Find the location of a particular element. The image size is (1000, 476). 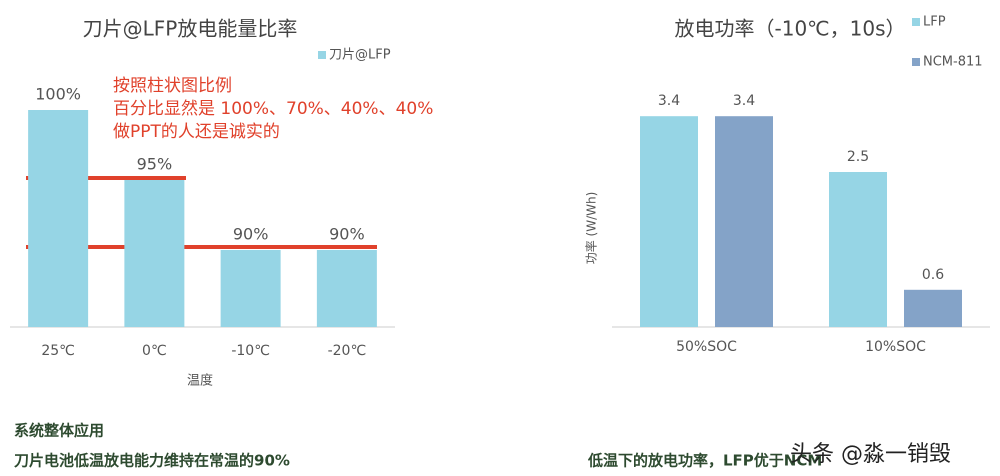

x-tick-label: 50%SOC is located at coordinates (706, 347).